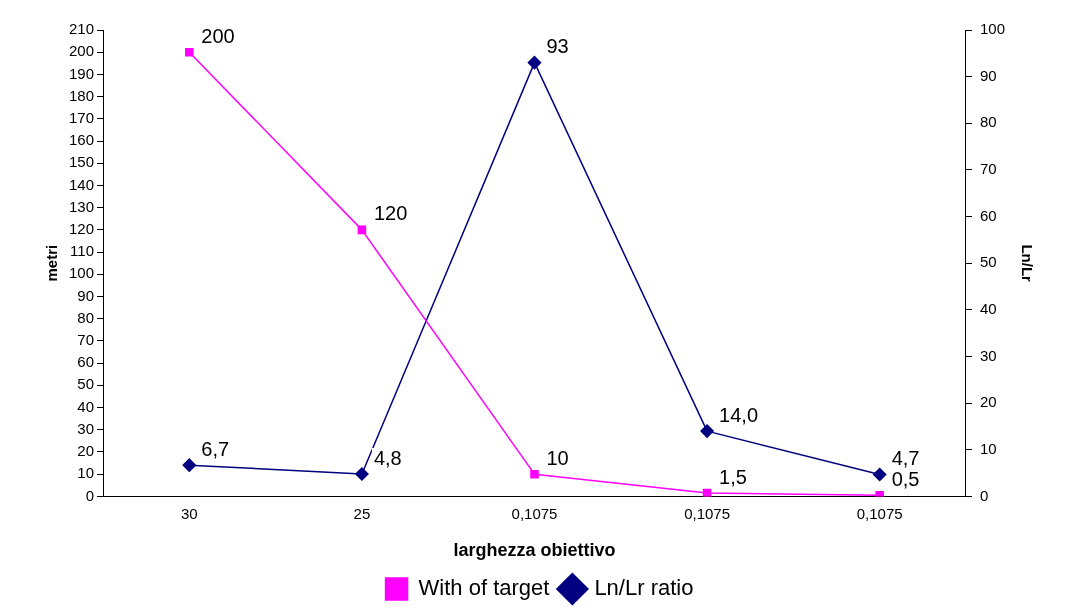 This screenshot has width=1079, height=610. I want to click on y-tick-label: 140, so click(82, 184).